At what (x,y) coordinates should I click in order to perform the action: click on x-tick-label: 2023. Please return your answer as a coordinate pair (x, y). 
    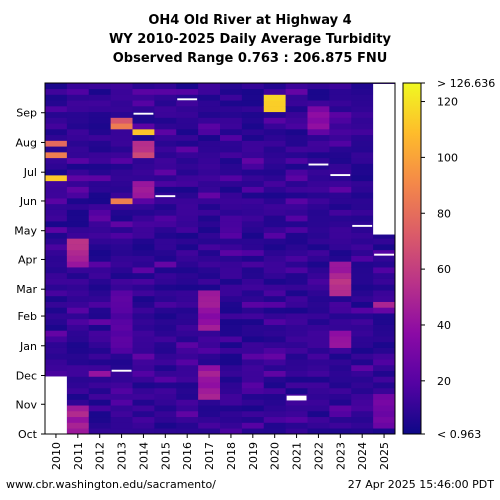
    Looking at the image, I should click on (340, 456).